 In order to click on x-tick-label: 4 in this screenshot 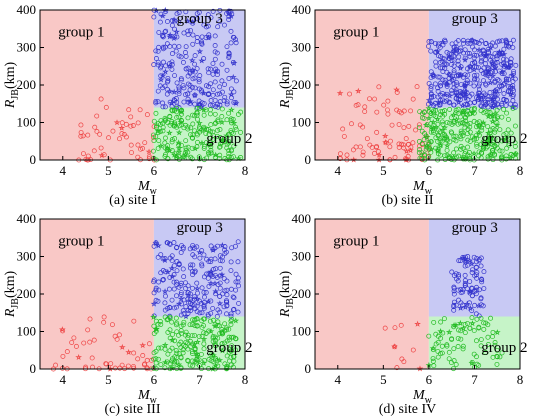, I will do `click(338, 170)`.